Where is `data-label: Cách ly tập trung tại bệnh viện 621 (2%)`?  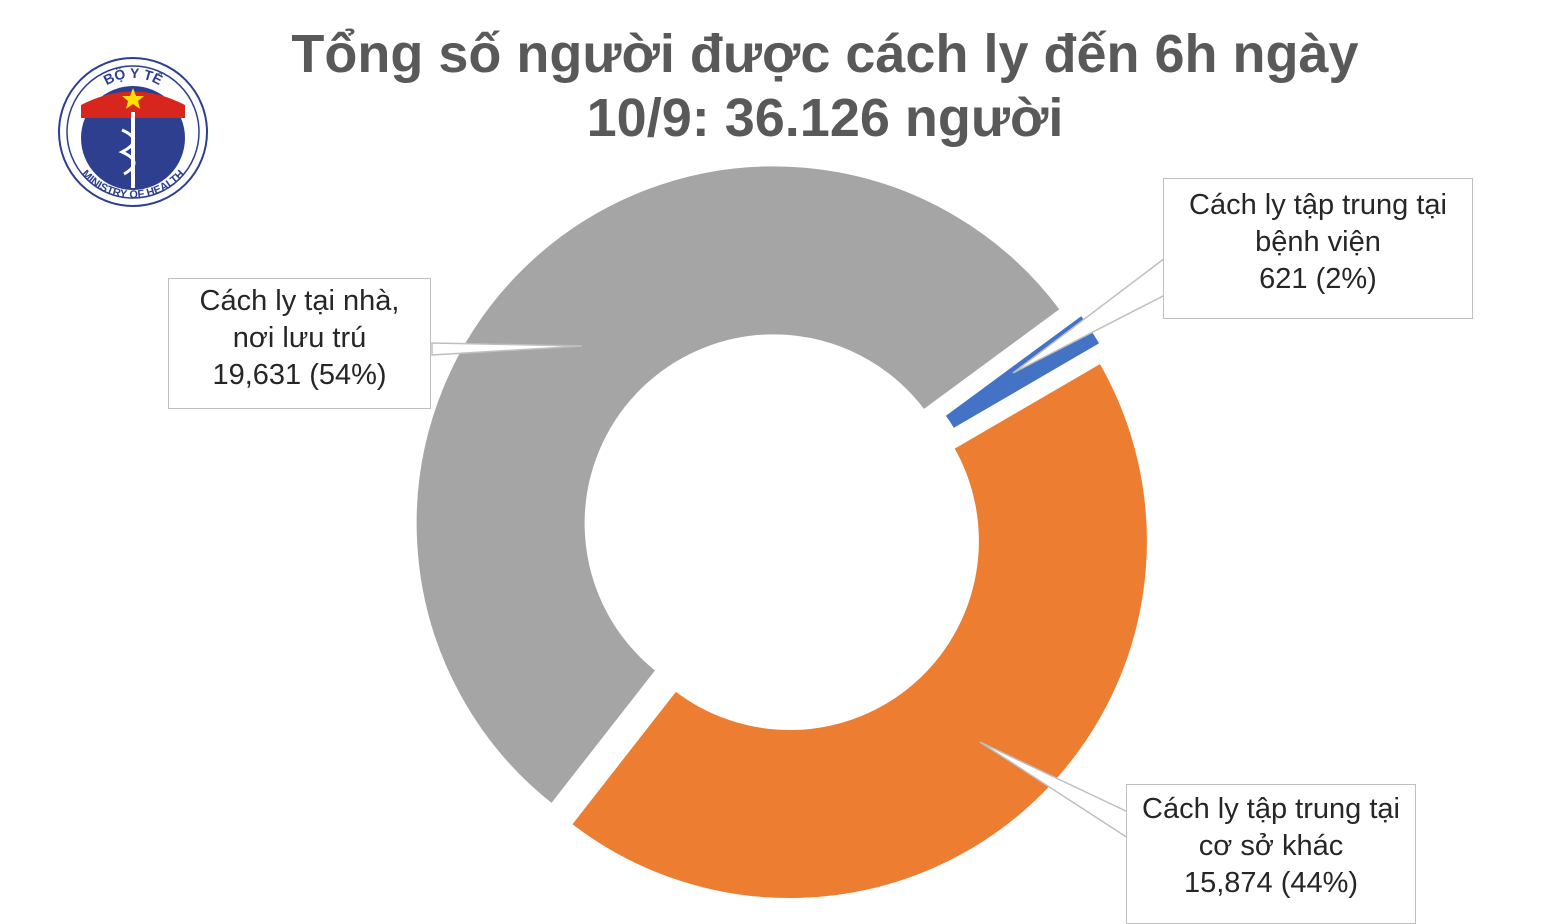 data-label: Cách ly tập trung tại bệnh viện 621 (2%) is located at coordinates (1318, 248).